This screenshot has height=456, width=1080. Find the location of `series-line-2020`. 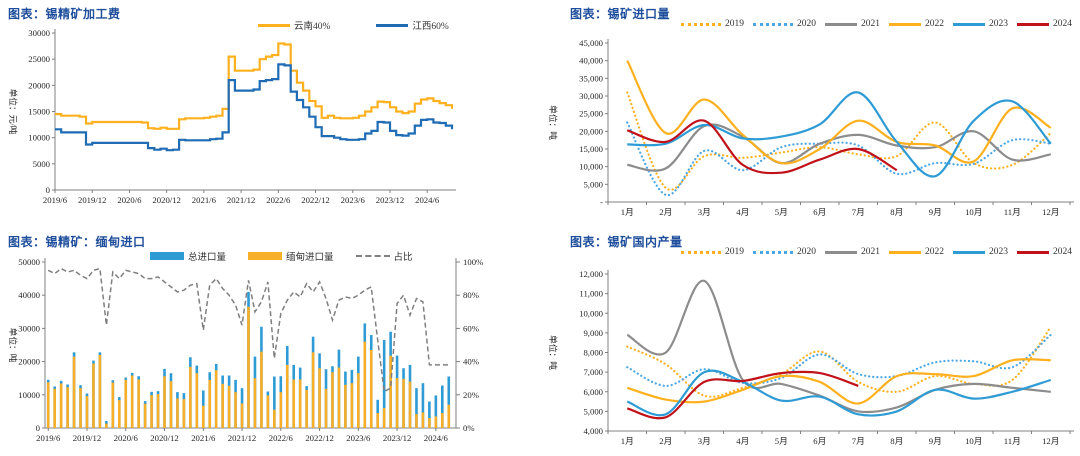

series-line-2020 is located at coordinates (839, 159).